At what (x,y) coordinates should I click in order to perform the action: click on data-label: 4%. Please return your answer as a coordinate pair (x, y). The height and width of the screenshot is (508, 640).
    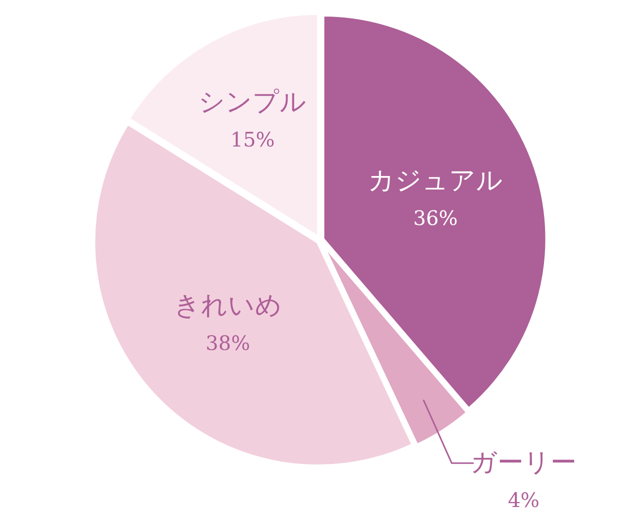
    Looking at the image, I should click on (524, 498).